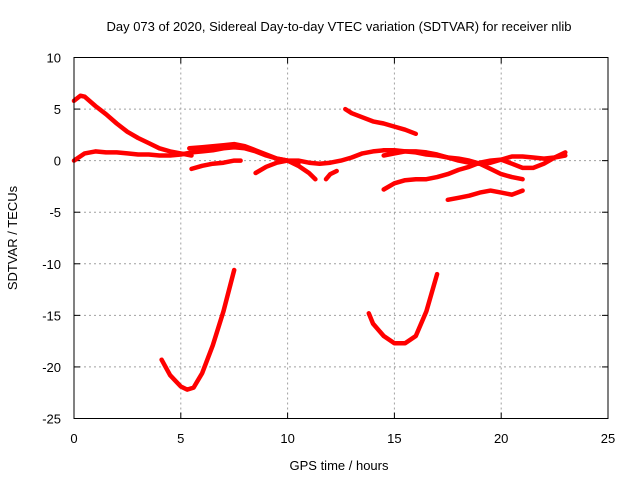 Image resolution: width=640 pixels, height=480 pixels. I want to click on x-tick-label: 5, so click(180, 438).